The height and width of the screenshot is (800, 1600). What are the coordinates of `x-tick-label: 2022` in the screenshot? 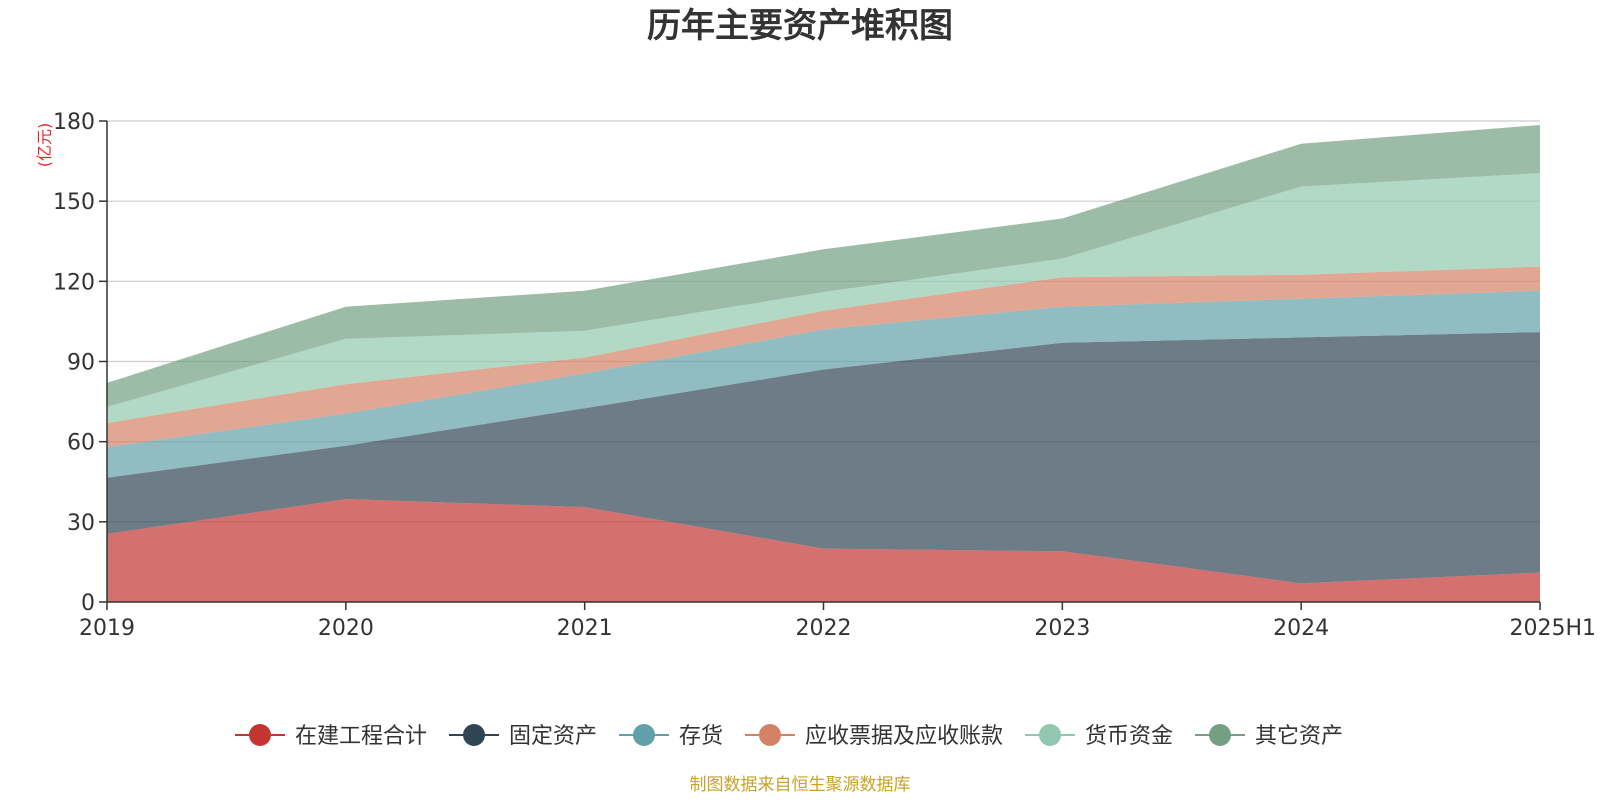 It's located at (824, 628).